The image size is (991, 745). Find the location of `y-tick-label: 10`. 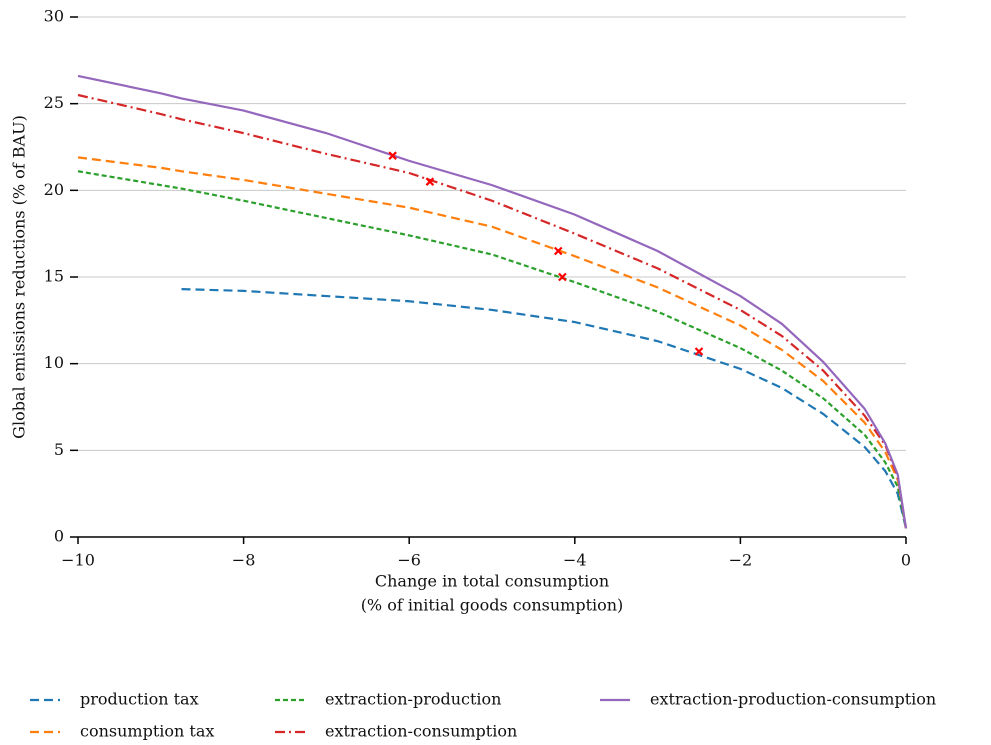

y-tick-label: 10 is located at coordinates (54, 362).